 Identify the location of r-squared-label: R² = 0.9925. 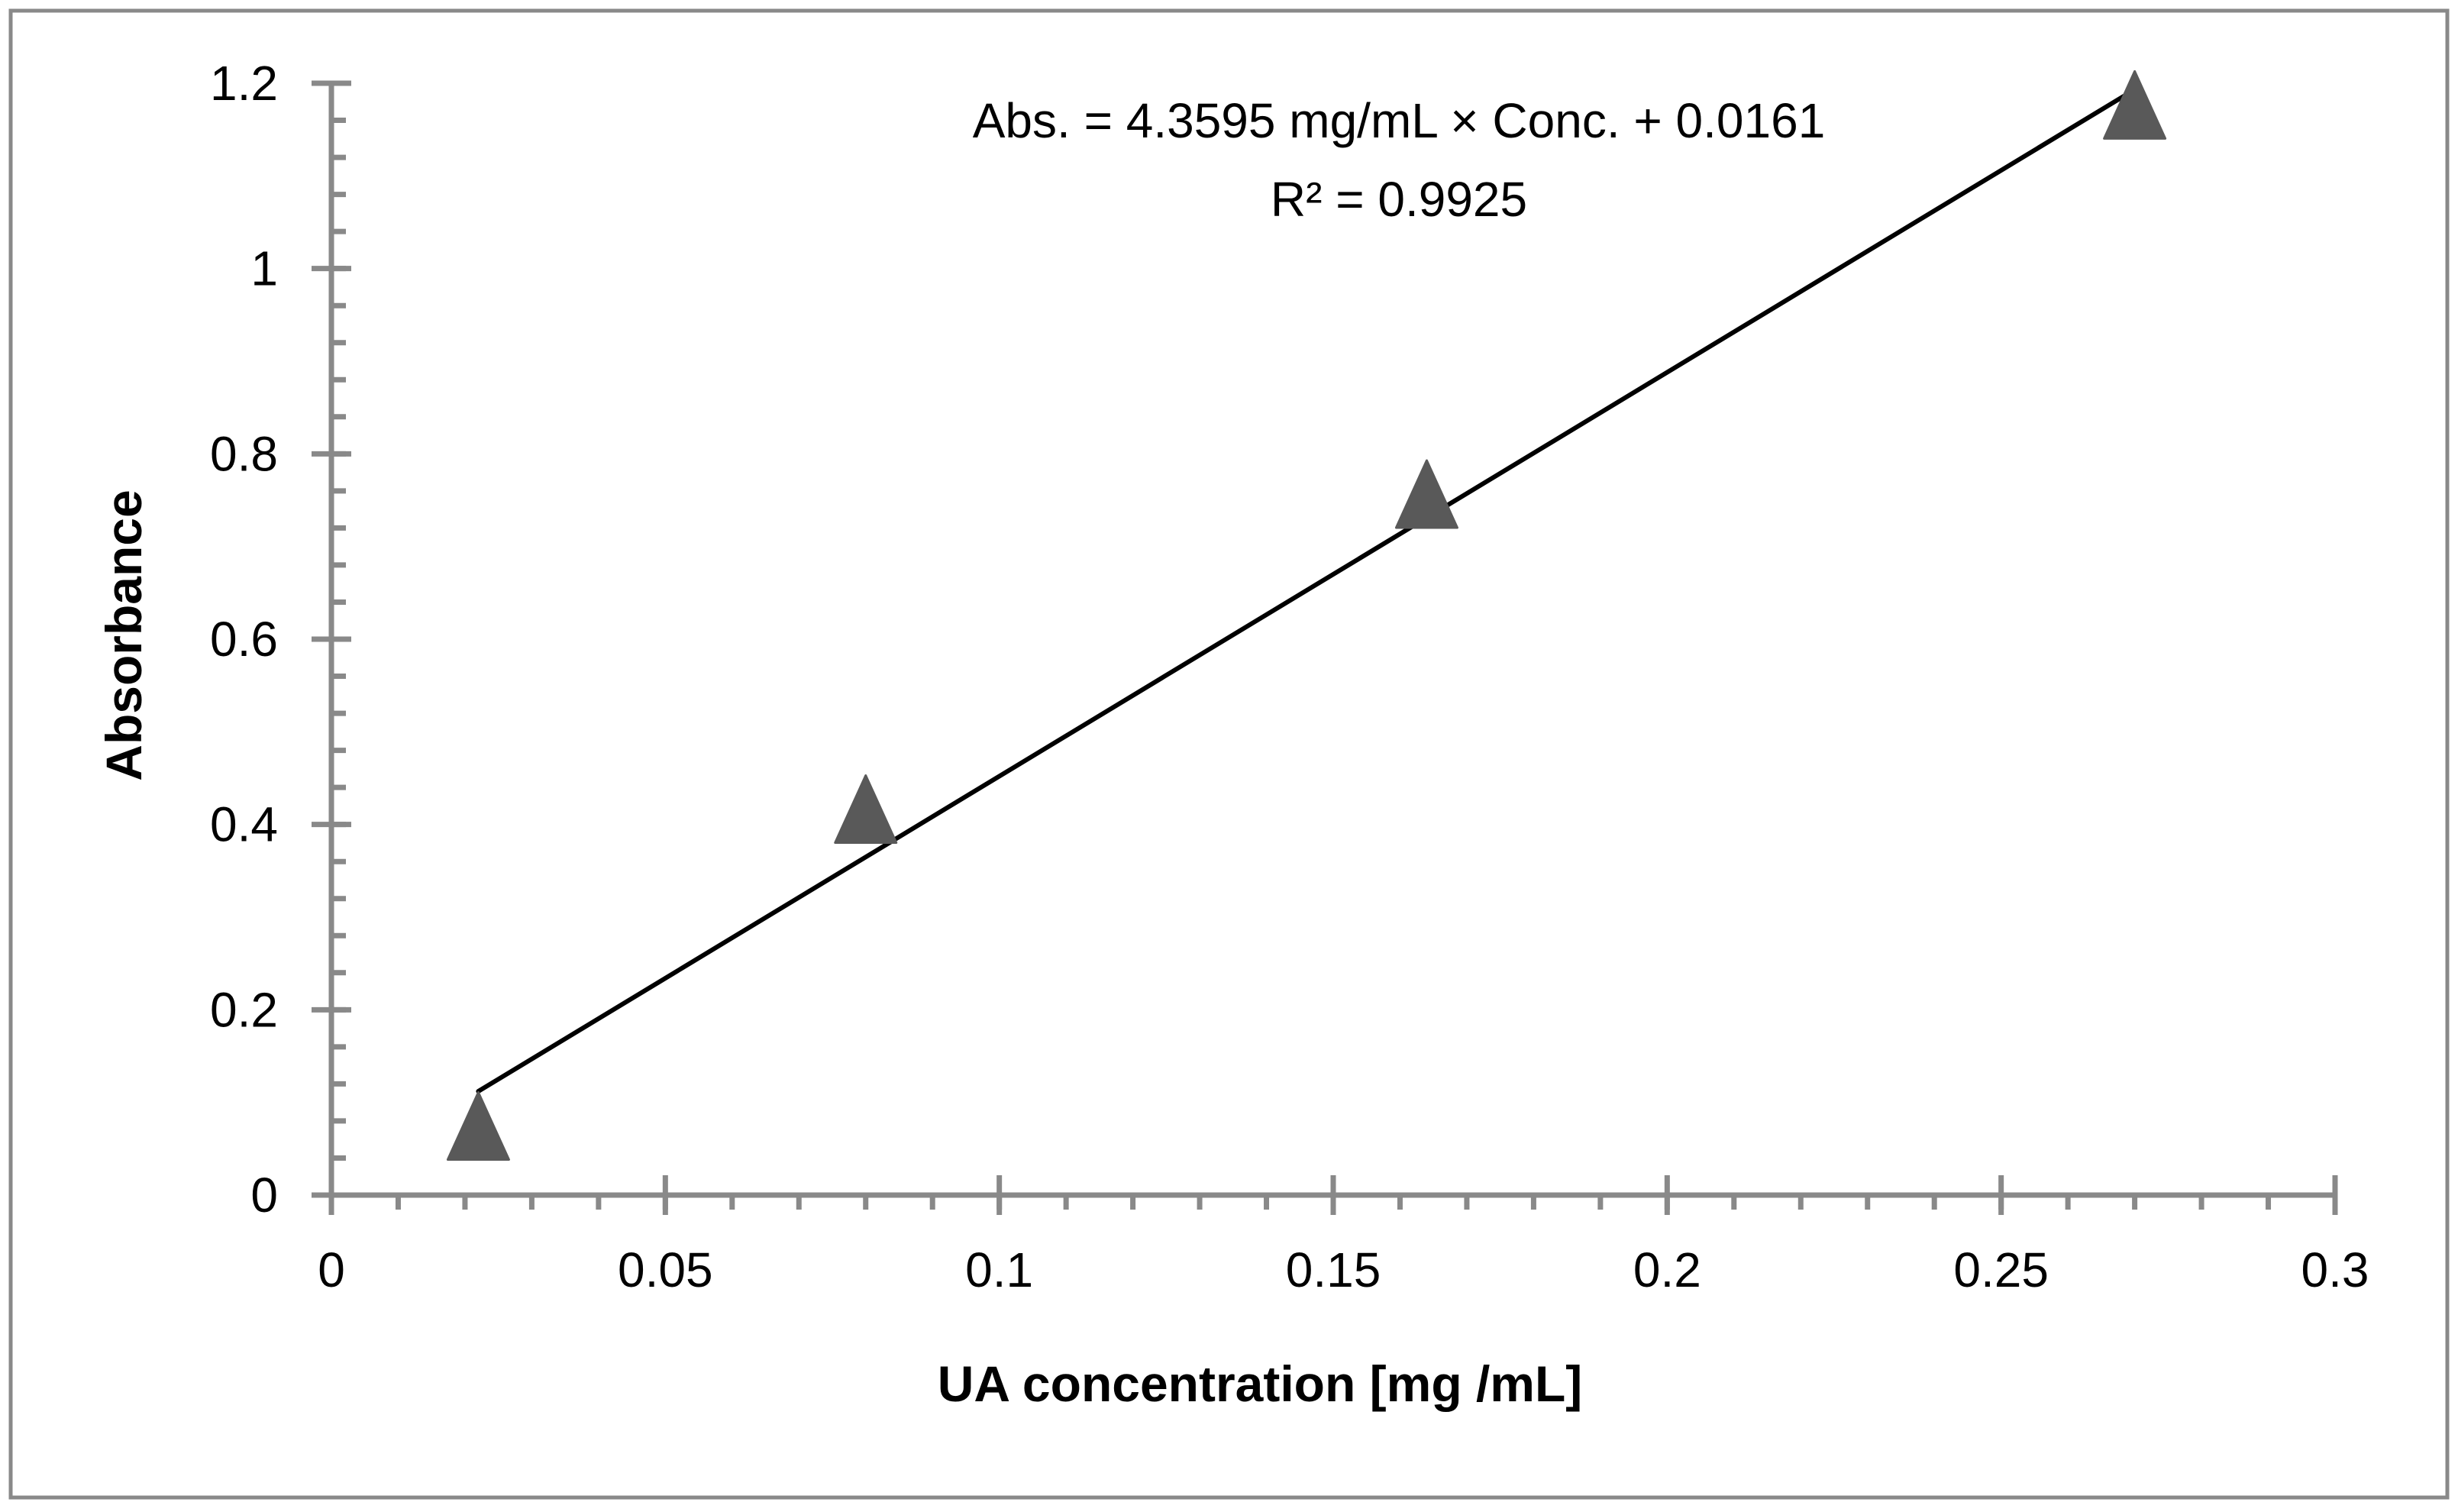
(1399, 199).